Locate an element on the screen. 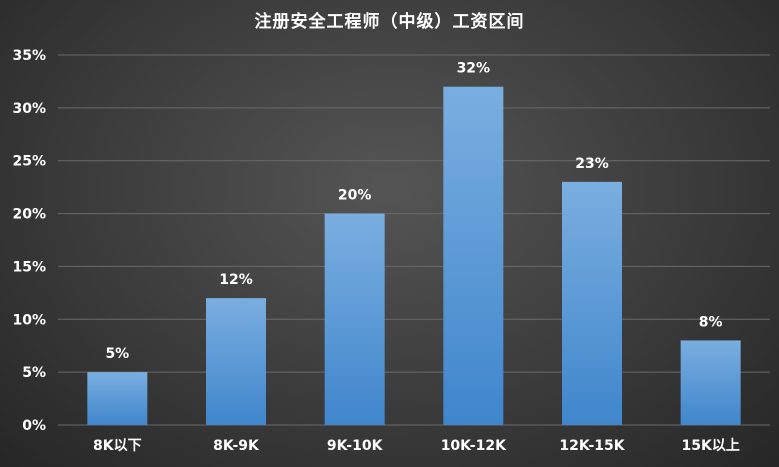 The image size is (779, 467). x-axis: 8K以下 8K-9K 9K-10K 10K-12K 12K-15K 15K以上 is located at coordinates (416, 446).